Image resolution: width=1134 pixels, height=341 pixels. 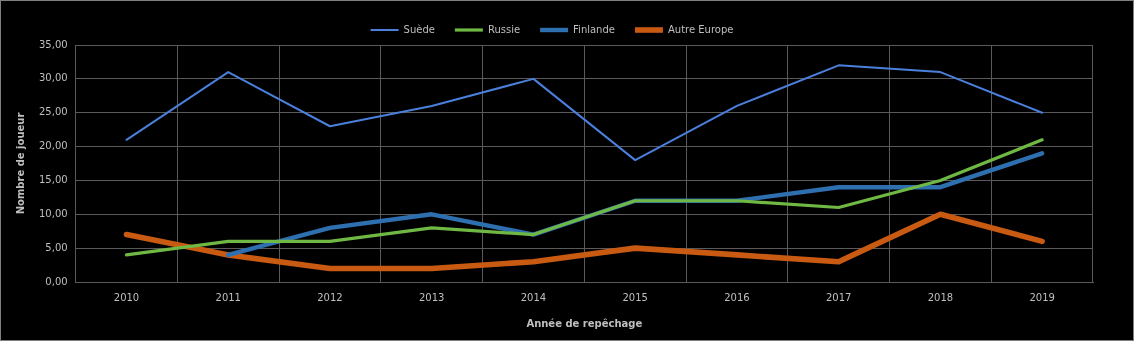 I want to click on x-tick-label: 2014, so click(x=533, y=297).